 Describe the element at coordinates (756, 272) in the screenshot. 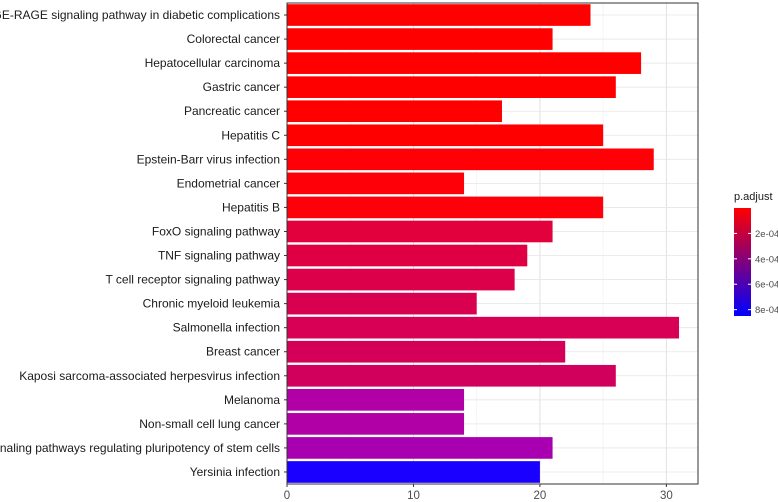

I see `legend-ticks: 2e-04 4e-04 6e-04 8e-04` at that location.